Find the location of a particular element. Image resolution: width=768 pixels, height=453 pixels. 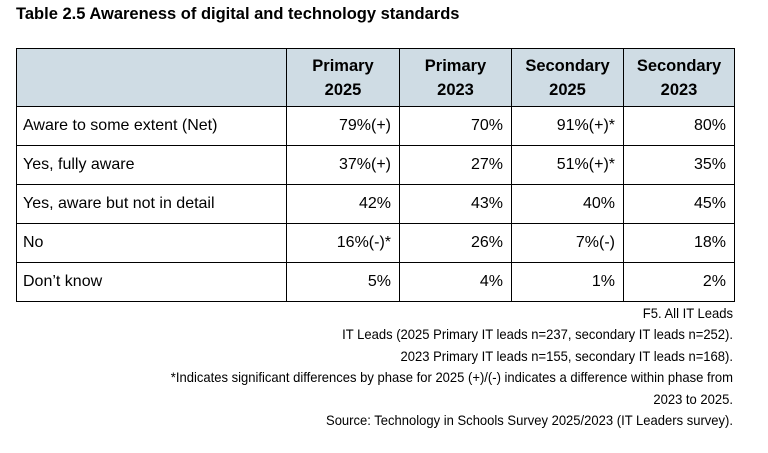

header-primary-2025: Primary 2025 is located at coordinates (343, 77).